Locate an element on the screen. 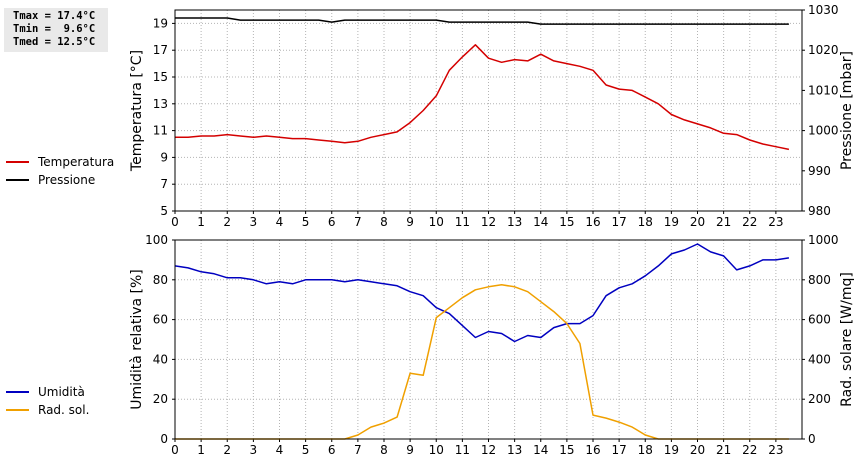 The image size is (860, 460). y2-tick-label: 600 is located at coordinates (819, 320).